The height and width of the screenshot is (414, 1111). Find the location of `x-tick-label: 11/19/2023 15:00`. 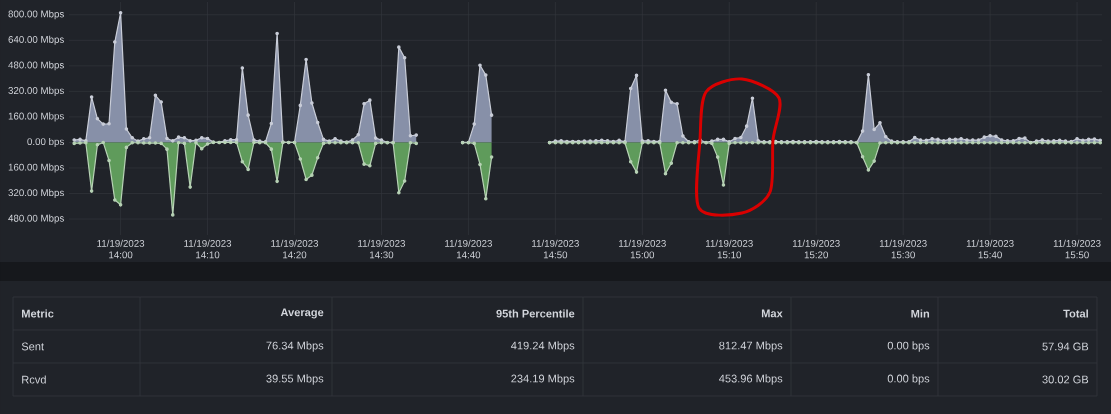

x-tick-label: 11/19/2023 15:00 is located at coordinates (642, 249).